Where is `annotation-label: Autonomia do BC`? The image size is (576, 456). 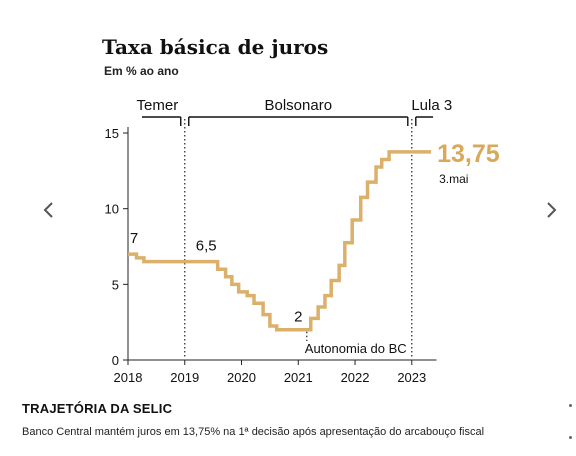 annotation-label: Autonomia do BC is located at coordinates (356, 348).